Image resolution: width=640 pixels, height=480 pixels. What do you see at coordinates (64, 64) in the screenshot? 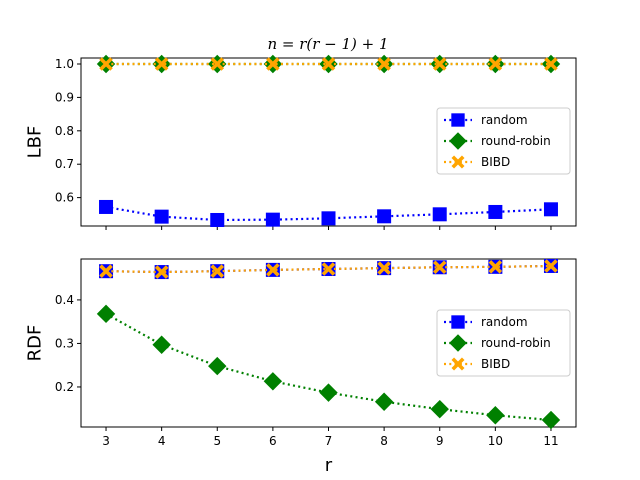
I see `y-tick-label: 1.0` at bounding box center [64, 64].